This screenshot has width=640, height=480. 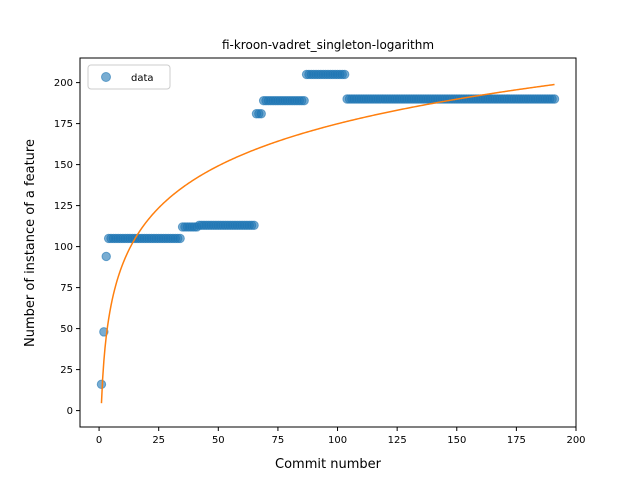 I want to click on y-tick-label: 125, so click(x=63, y=206).